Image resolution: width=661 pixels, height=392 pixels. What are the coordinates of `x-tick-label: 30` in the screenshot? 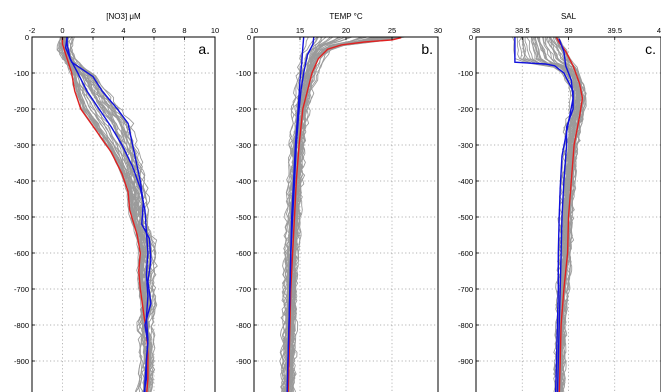 It's located at (438, 30).